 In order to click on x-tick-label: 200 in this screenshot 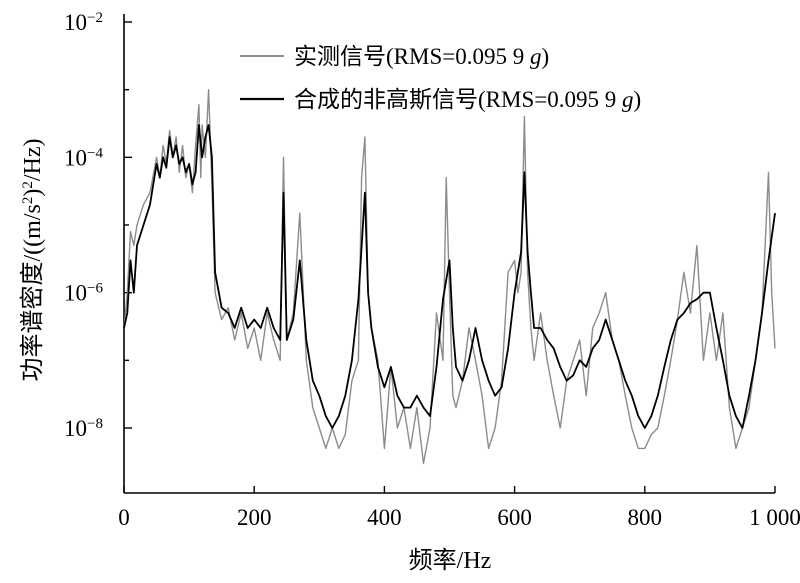, I will do `click(254, 517)`.